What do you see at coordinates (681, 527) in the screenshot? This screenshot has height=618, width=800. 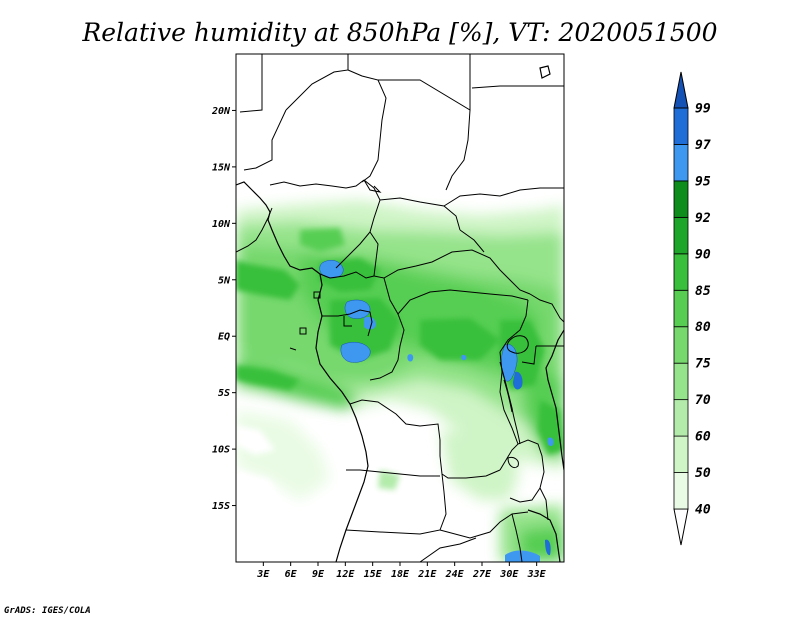 I see `colorbar-under-triangle` at bounding box center [681, 527].